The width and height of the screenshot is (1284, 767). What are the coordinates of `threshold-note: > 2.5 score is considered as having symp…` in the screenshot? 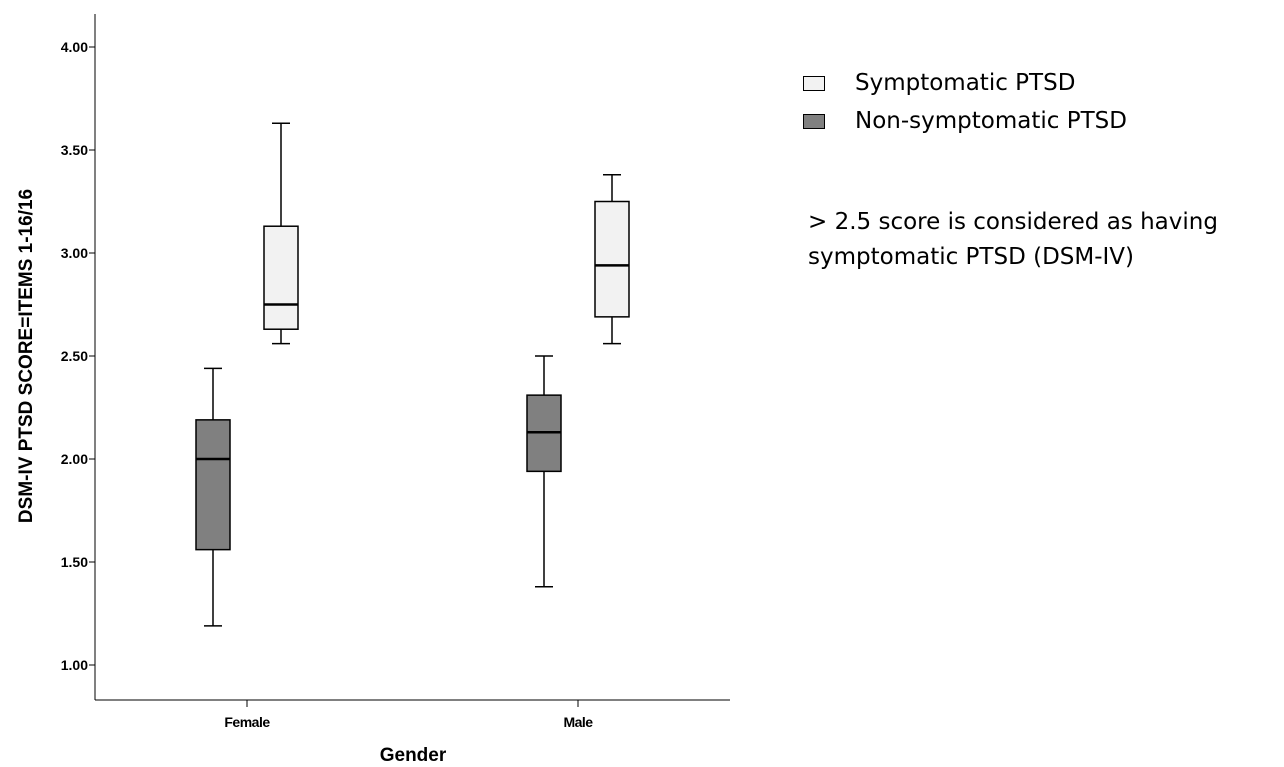 It's located at (1013, 240).